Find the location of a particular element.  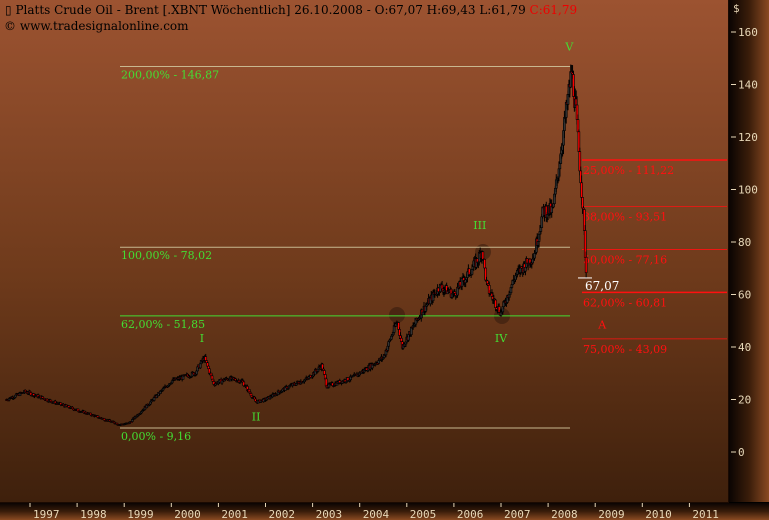

x-tick-label: 2005 is located at coordinates (423, 514).